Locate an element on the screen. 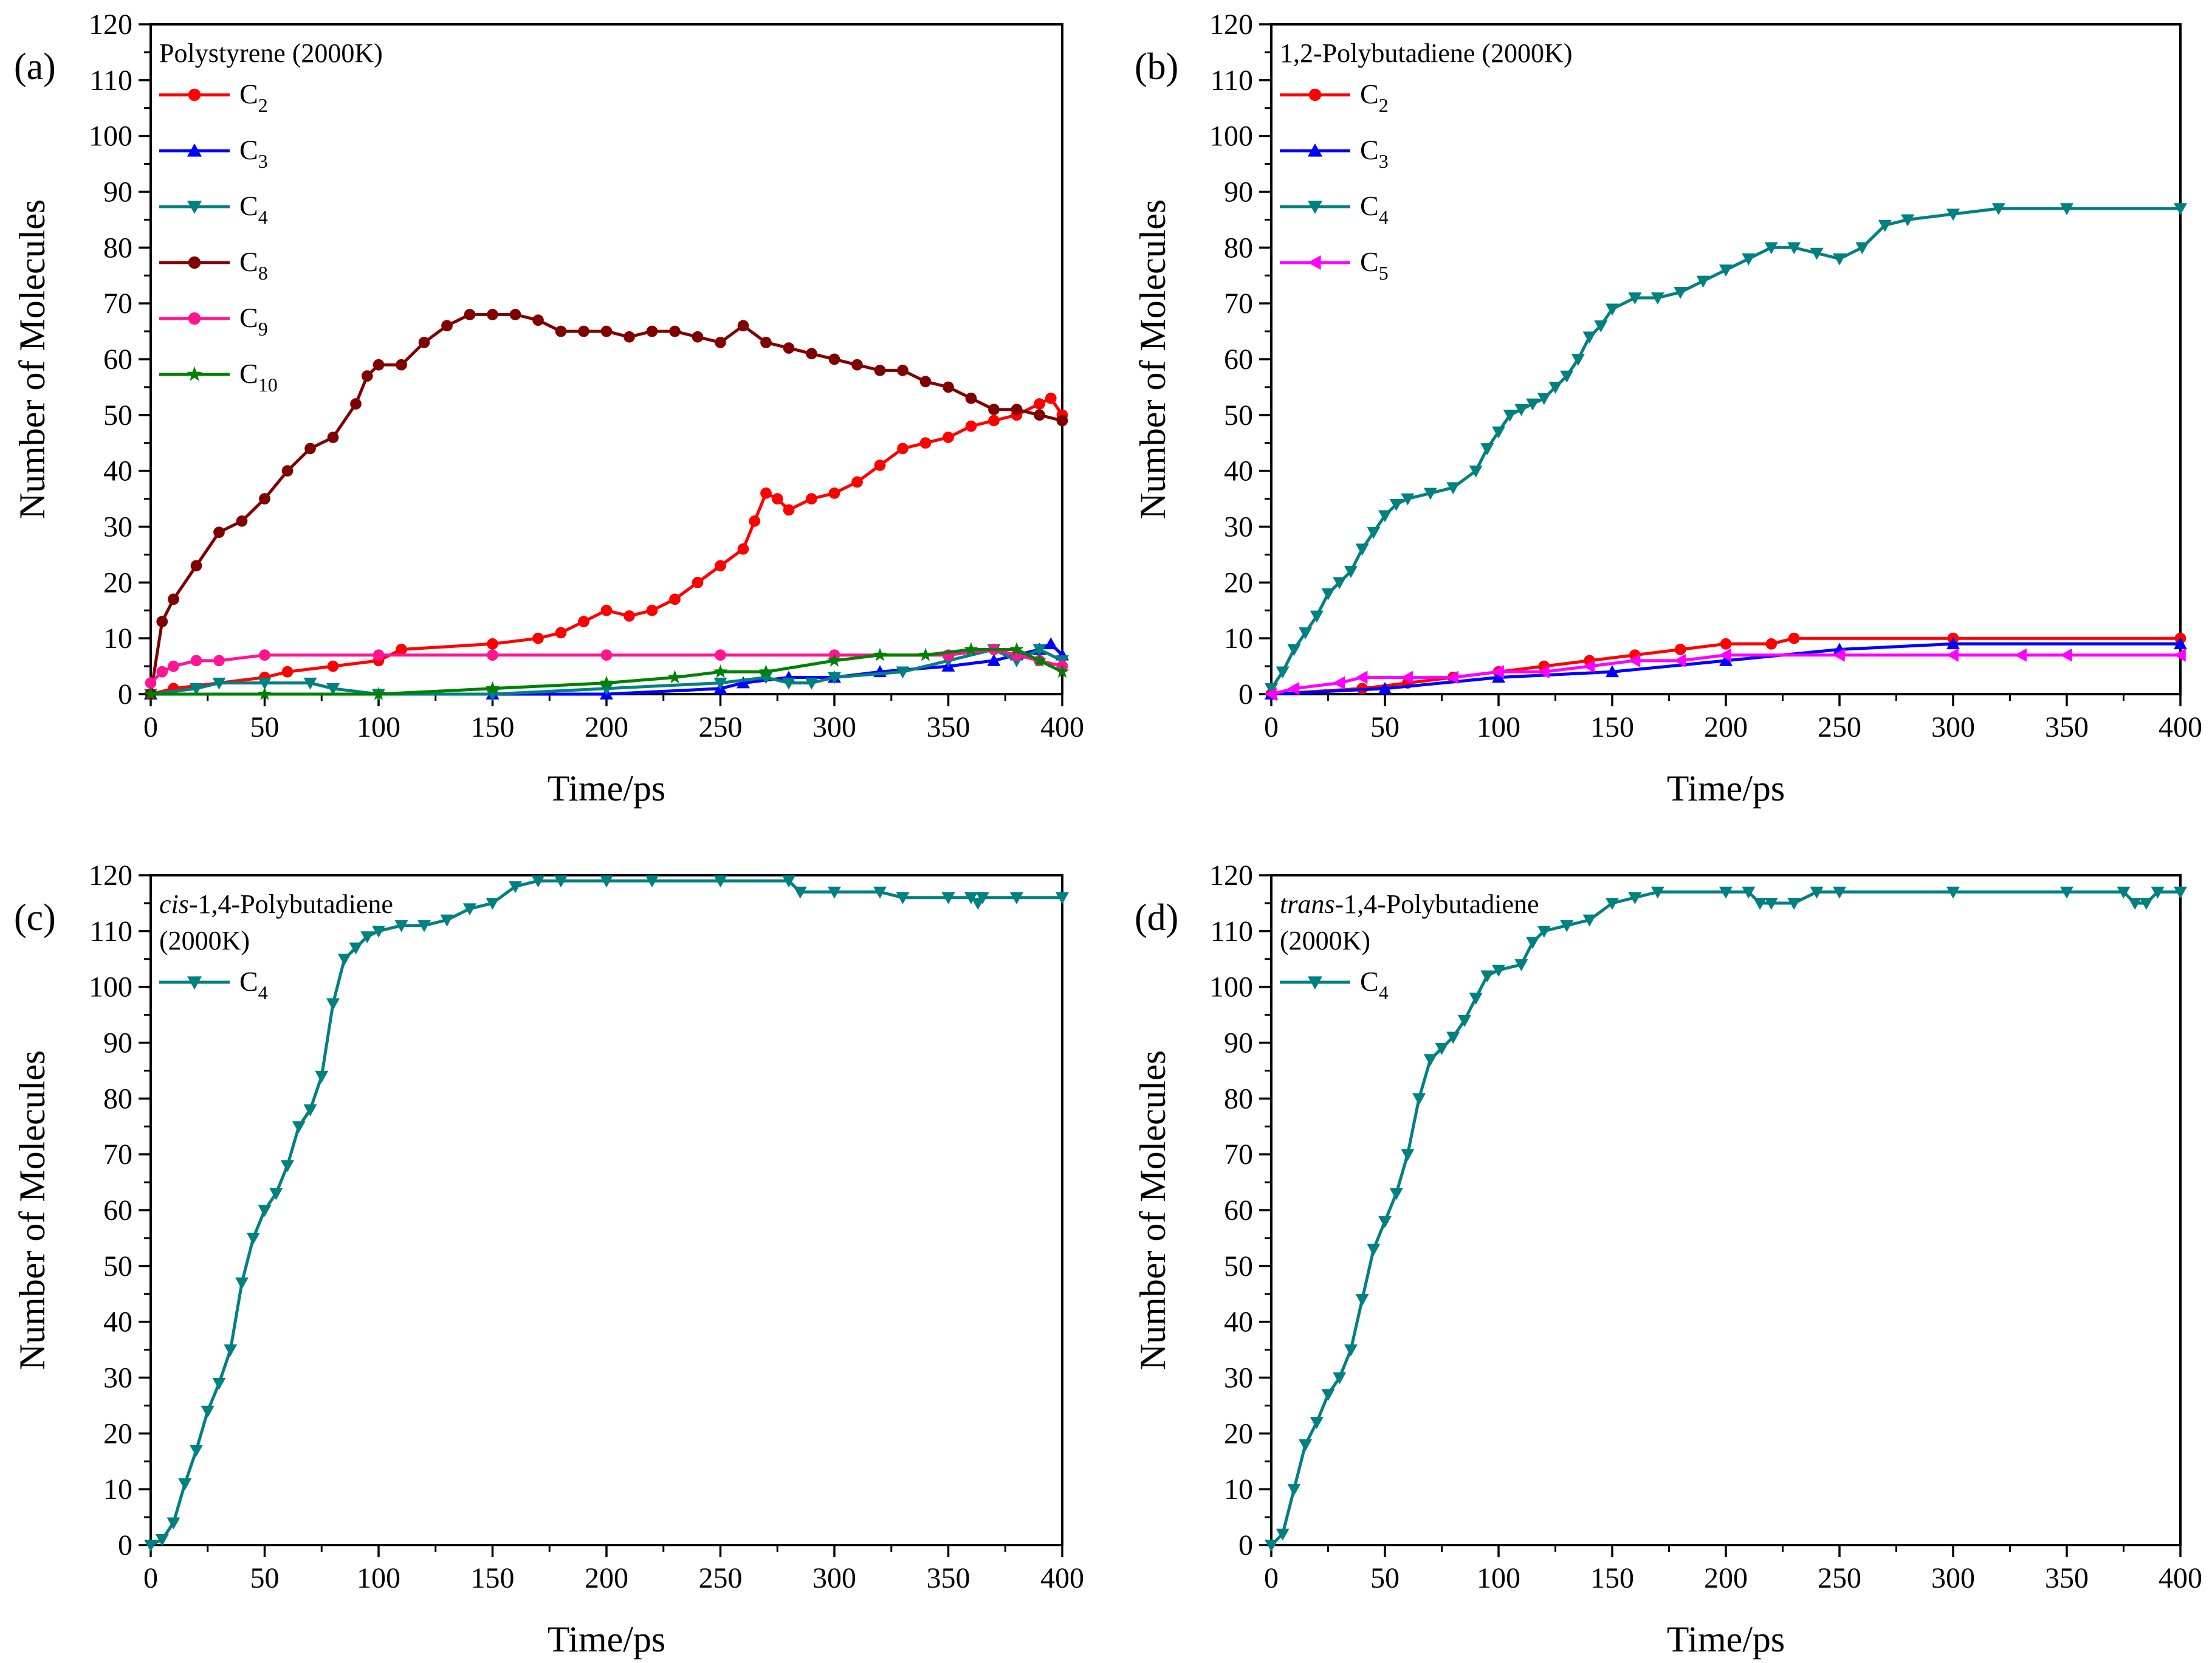  legend-title: 1,2-Polybutadiene (2000K) is located at coordinates (1426, 53).